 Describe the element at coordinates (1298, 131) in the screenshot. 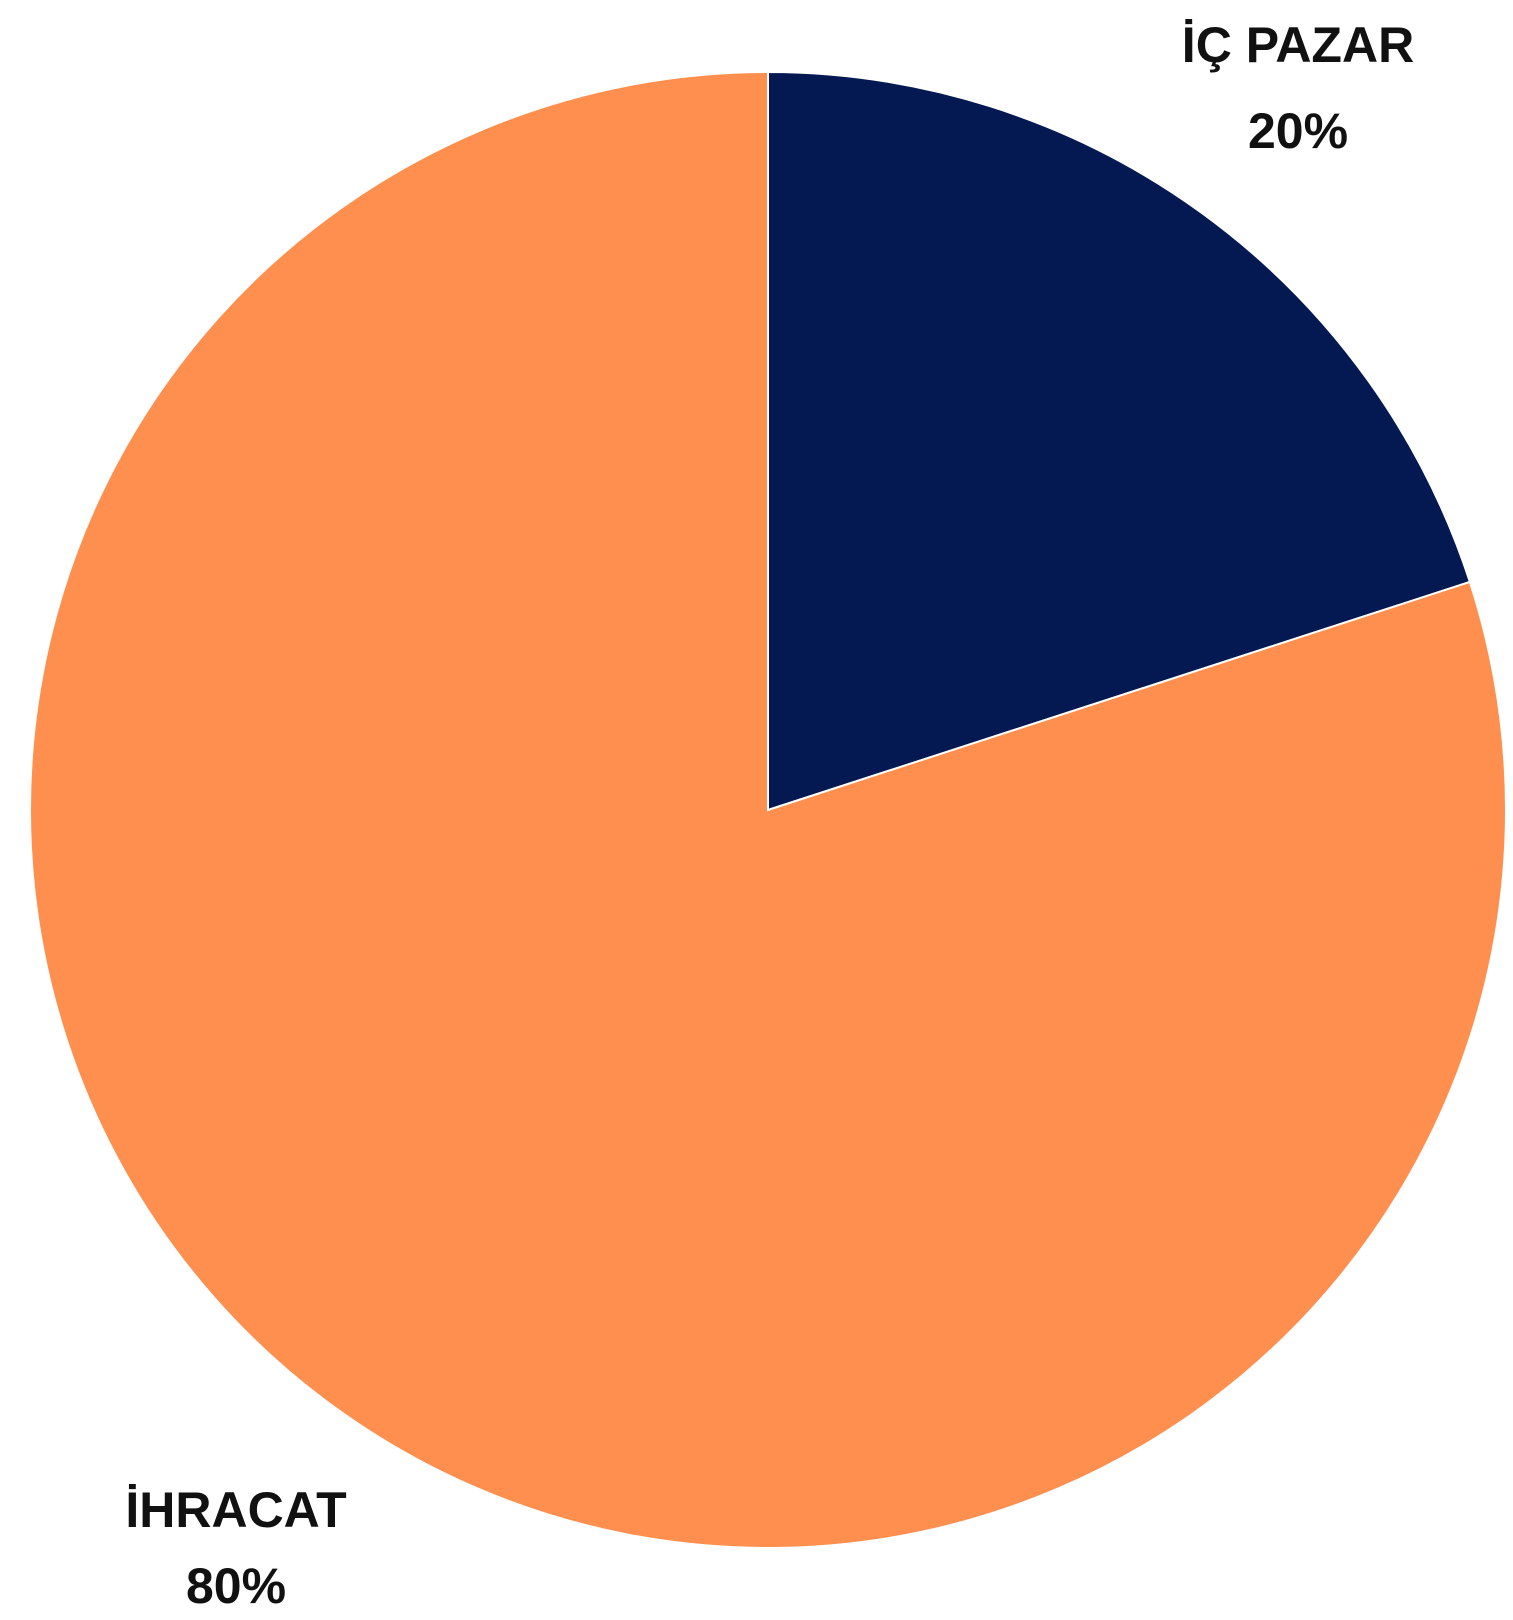

I see `slice-value-ic-pazar: 20%` at that location.